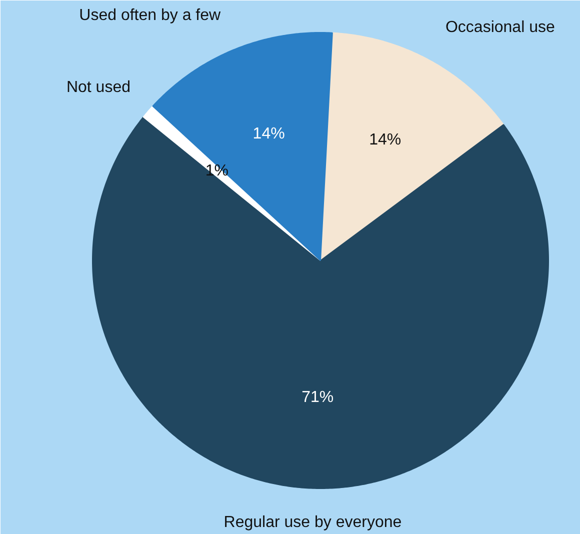 This screenshot has height=534, width=580. What do you see at coordinates (313, 522) in the screenshot?
I see `slice-label: Regular use by everyone` at bounding box center [313, 522].